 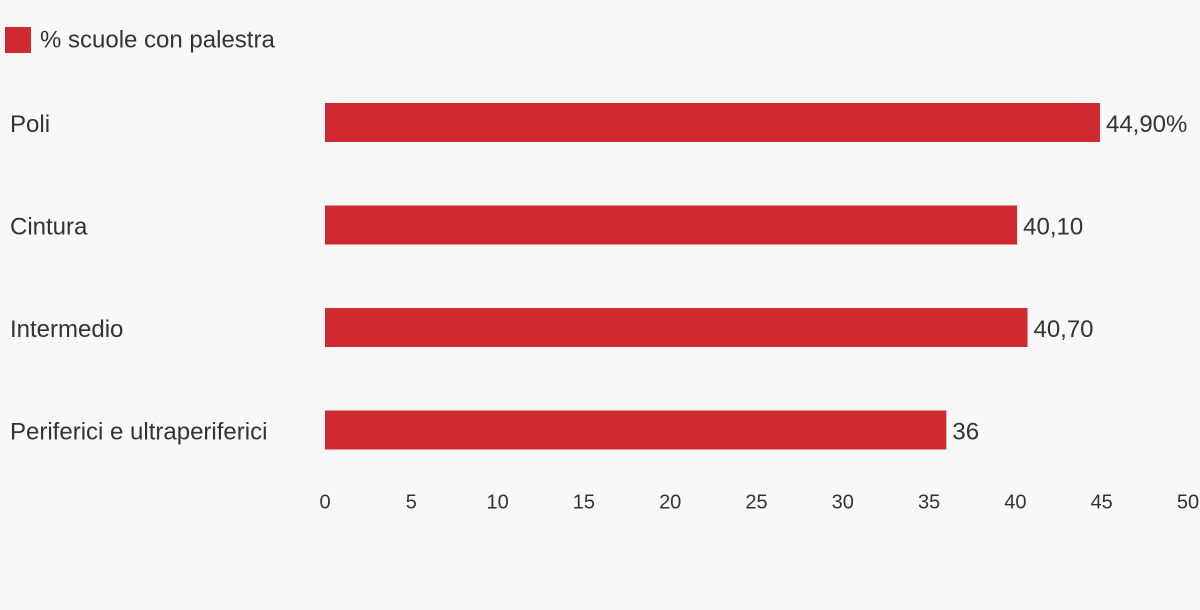 I want to click on x-tick-label: 0, so click(x=324, y=502).